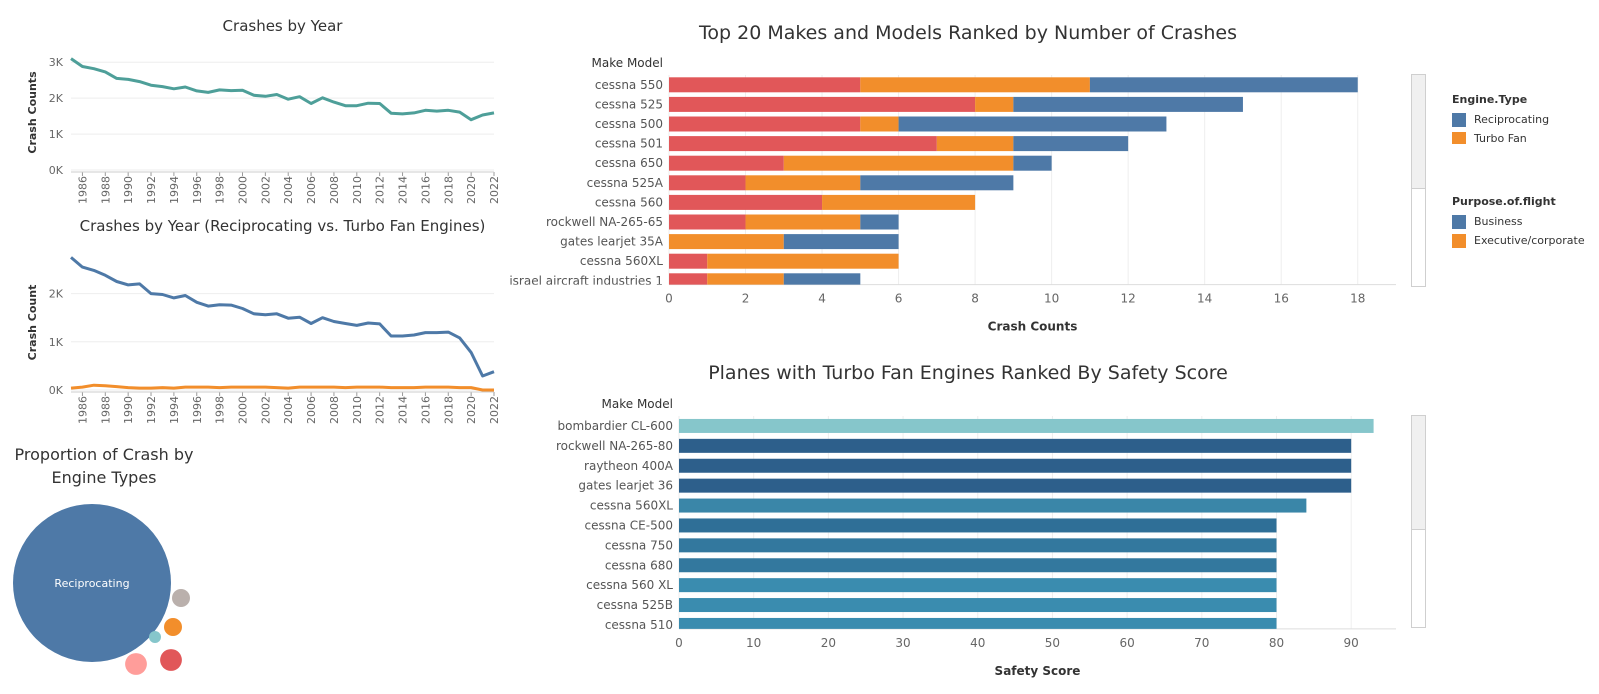 This screenshot has width=1599, height=694. What do you see at coordinates (425, 410) in the screenshot?
I see `x-tick-label: 2016` at bounding box center [425, 410].